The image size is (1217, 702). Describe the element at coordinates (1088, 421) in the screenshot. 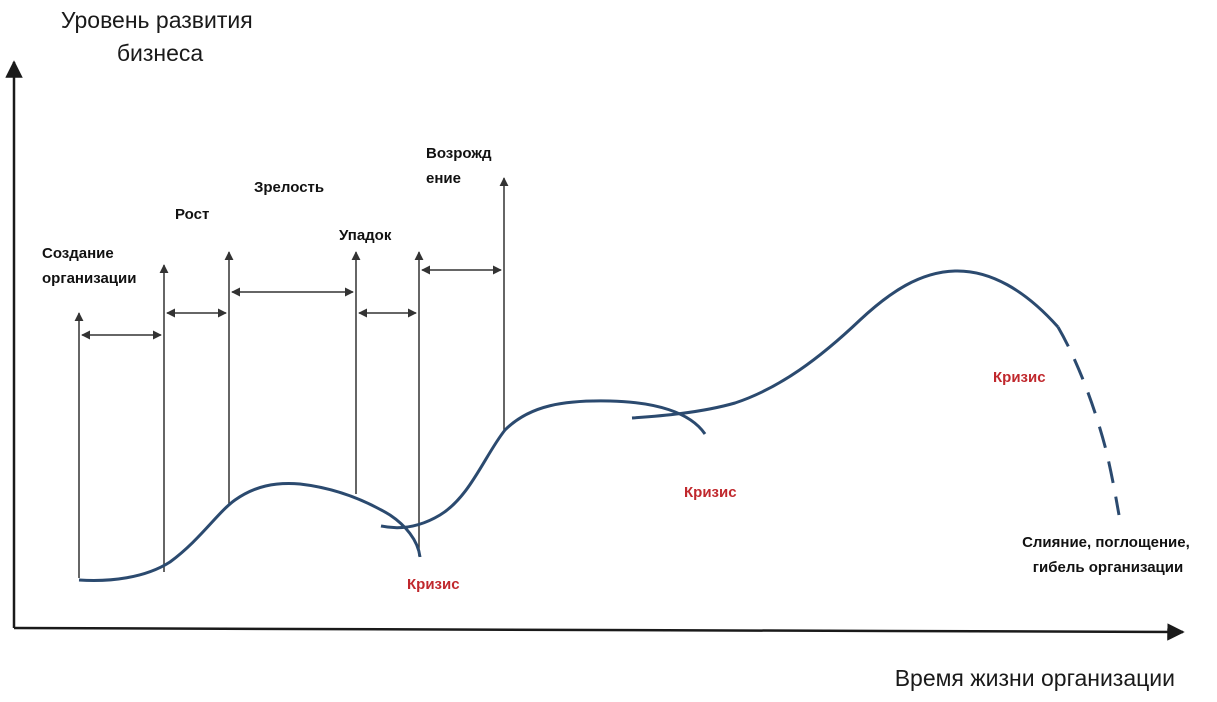

I see `lifecycle-curve-decline-dashed` at that location.